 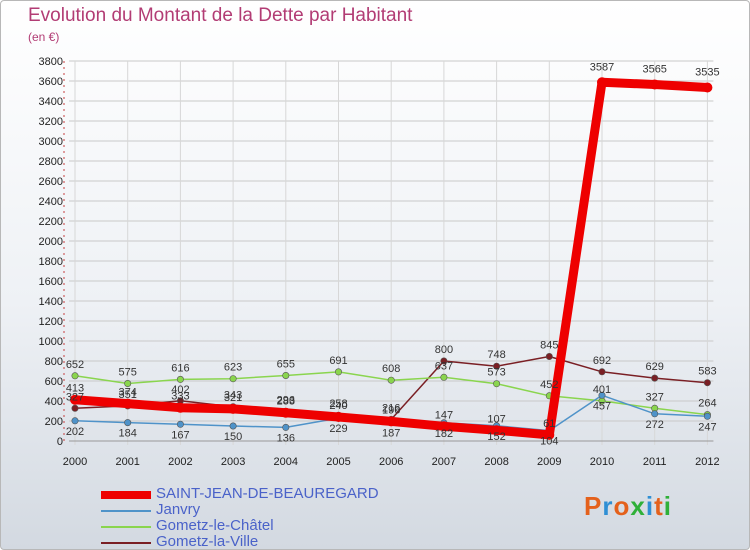 What do you see at coordinates (286, 462) in the screenshot?
I see `x-tick-label: 2004` at bounding box center [286, 462].